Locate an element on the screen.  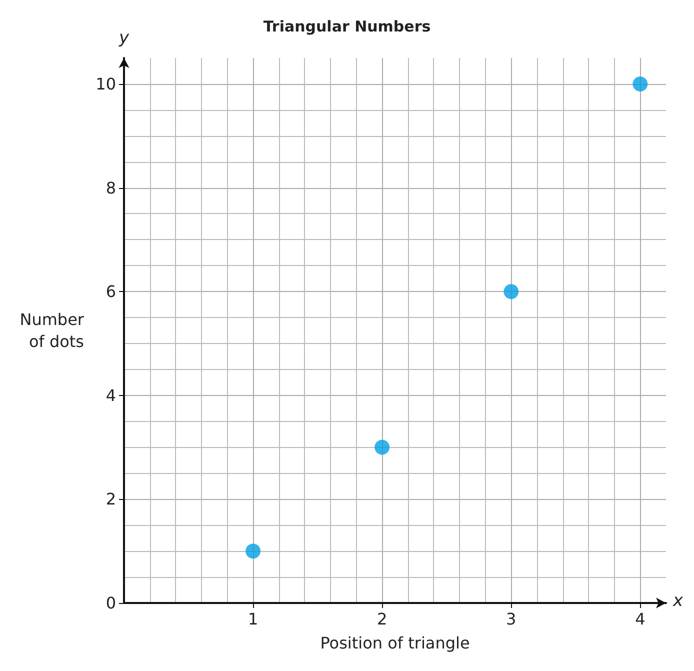
x-tick-label: 4 is located at coordinates (640, 619).